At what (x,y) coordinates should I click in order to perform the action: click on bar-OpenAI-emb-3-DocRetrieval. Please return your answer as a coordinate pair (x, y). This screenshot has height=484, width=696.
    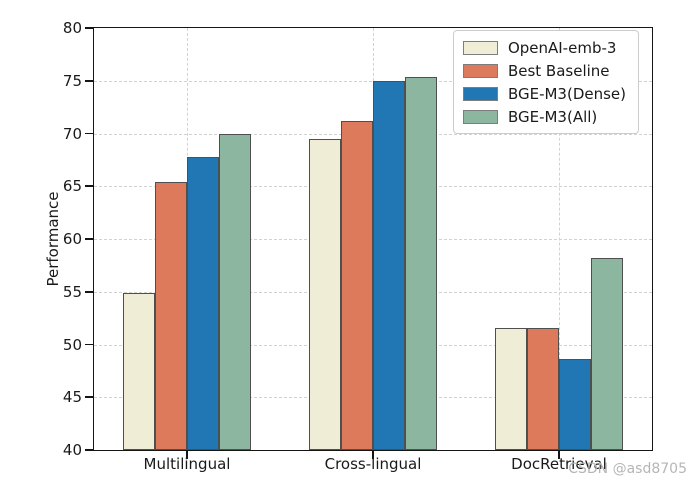
    Looking at the image, I should click on (511, 388).